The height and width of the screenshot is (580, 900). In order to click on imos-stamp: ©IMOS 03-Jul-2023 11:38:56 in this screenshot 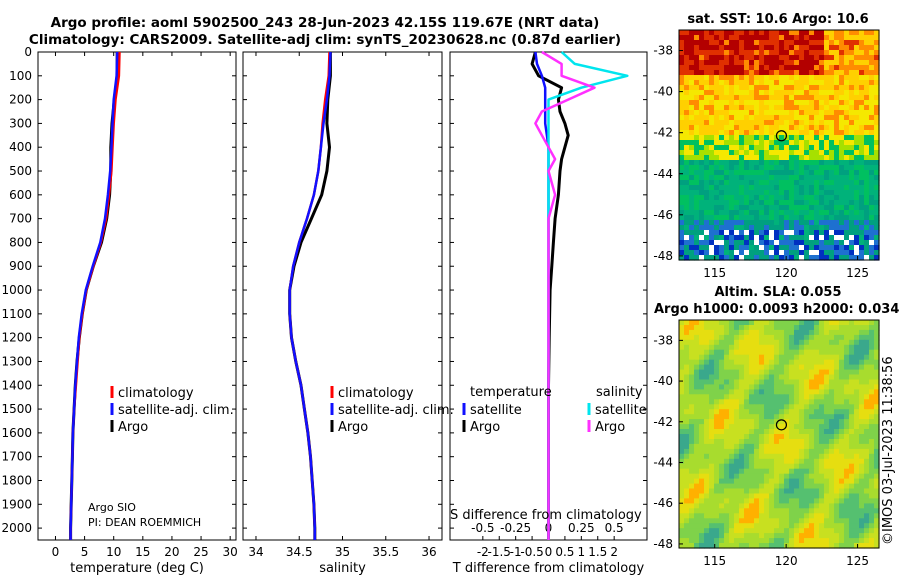, I will do `click(888, 450)`.